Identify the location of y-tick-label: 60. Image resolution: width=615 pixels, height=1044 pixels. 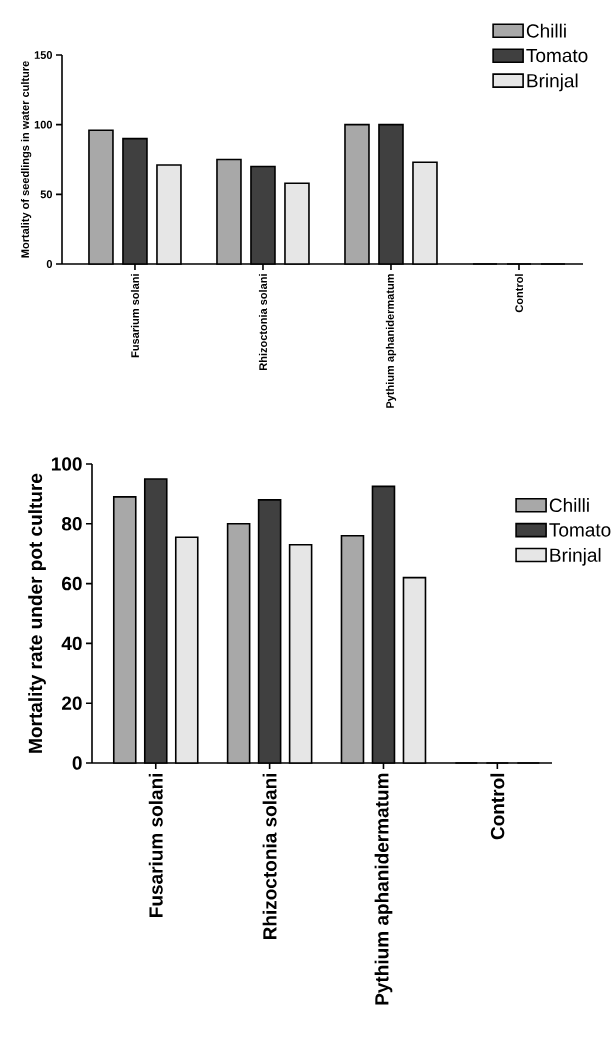
(72, 583).